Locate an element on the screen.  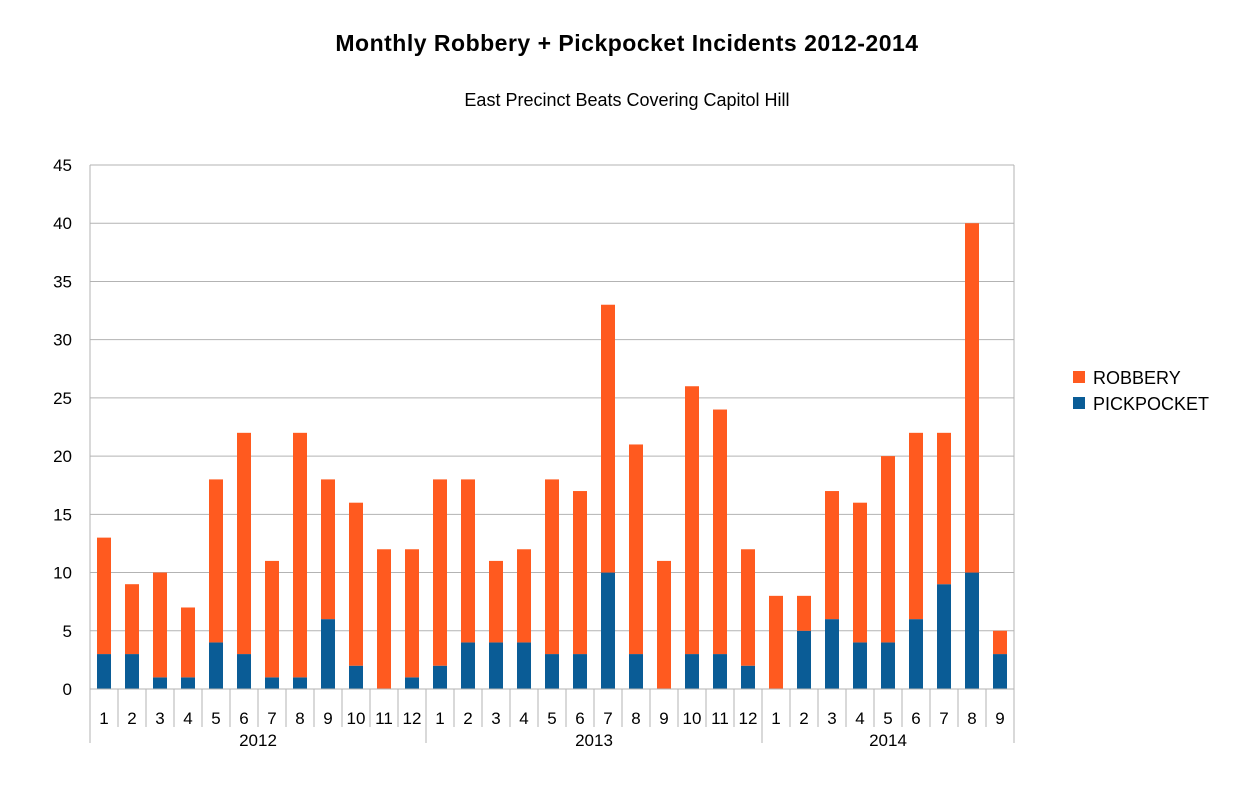
y-tick-label: 10 is located at coordinates (62, 573).